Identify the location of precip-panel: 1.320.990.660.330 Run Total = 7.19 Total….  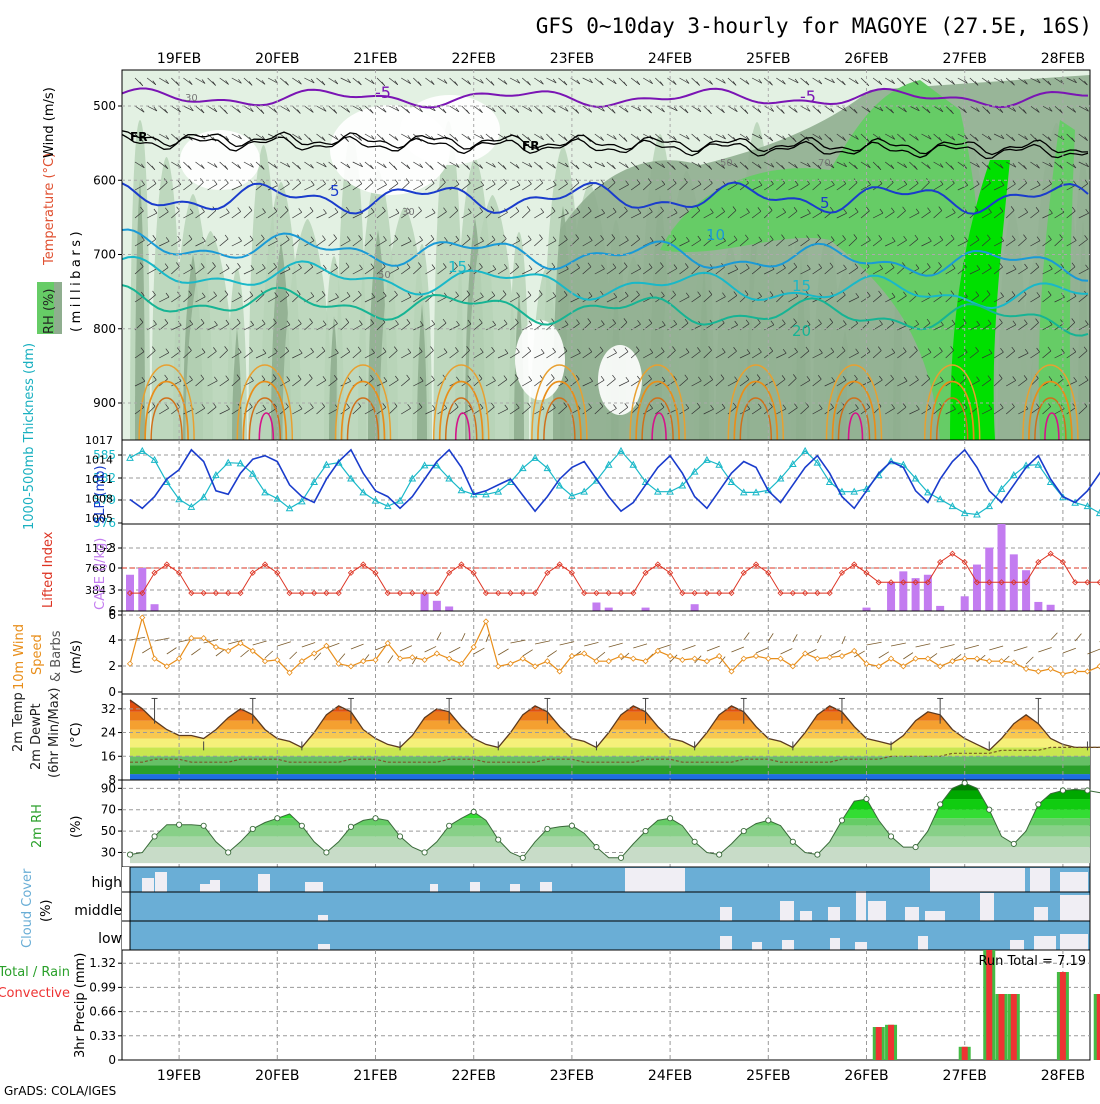
(550, 1008).